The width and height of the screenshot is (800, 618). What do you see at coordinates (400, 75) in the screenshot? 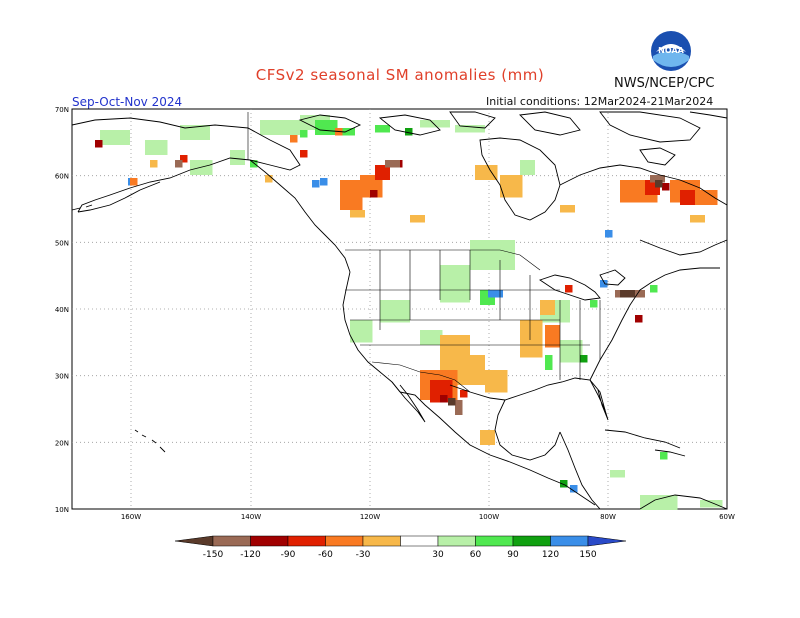
I see `map-title: CFSv2 seasonal SM anomalies (mm)` at bounding box center [400, 75].